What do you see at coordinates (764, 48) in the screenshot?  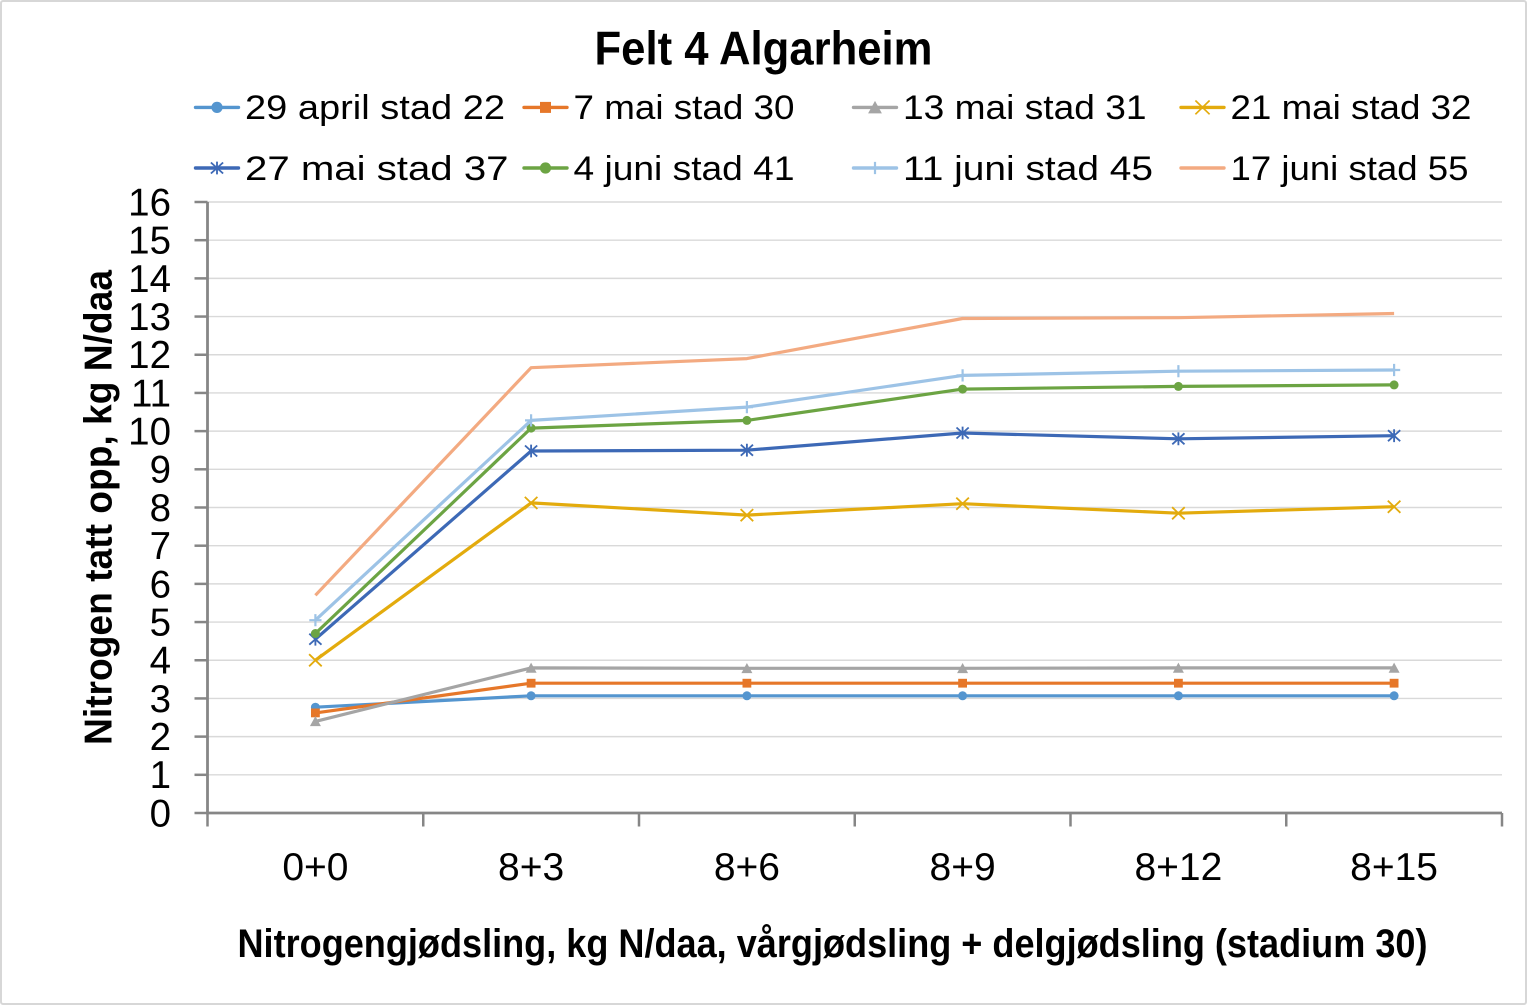 I see `svg-text: Felt 4 Algarheim` at bounding box center [764, 48].